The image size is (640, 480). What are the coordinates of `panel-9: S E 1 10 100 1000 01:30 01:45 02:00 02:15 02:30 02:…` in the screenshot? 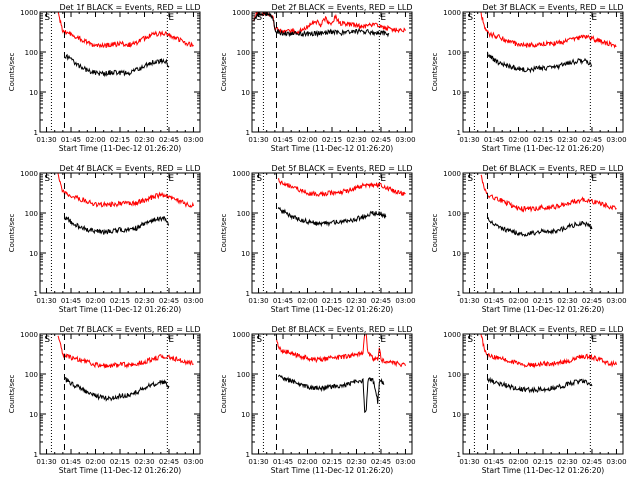 It's located at (529, 400).